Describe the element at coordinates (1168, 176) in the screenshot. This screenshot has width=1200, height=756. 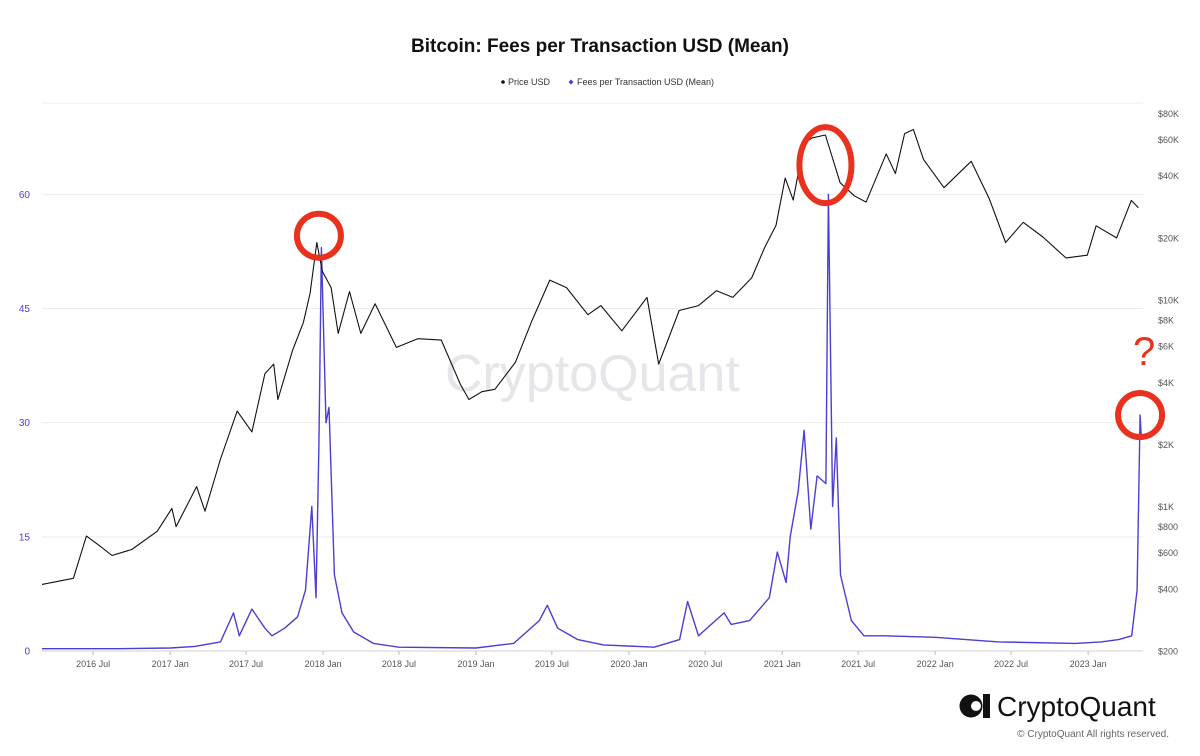
I see `y-right-tick-label: $40K` at that location.